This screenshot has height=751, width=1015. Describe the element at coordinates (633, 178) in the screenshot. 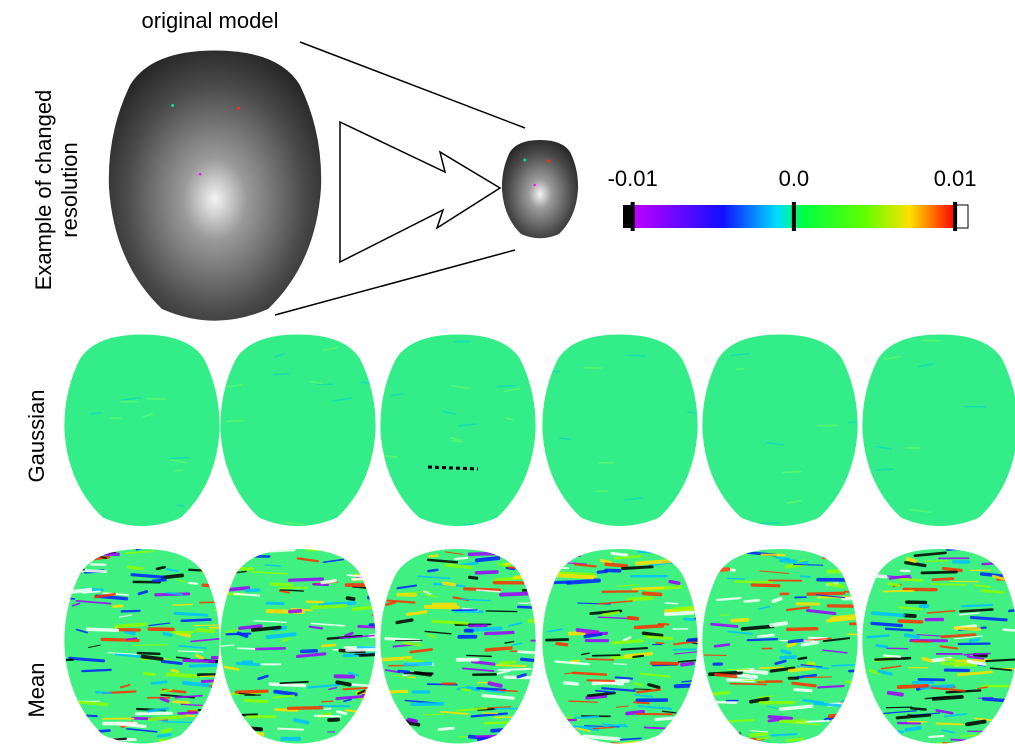

I see `colorbar-tick-label: -0.01` at that location.